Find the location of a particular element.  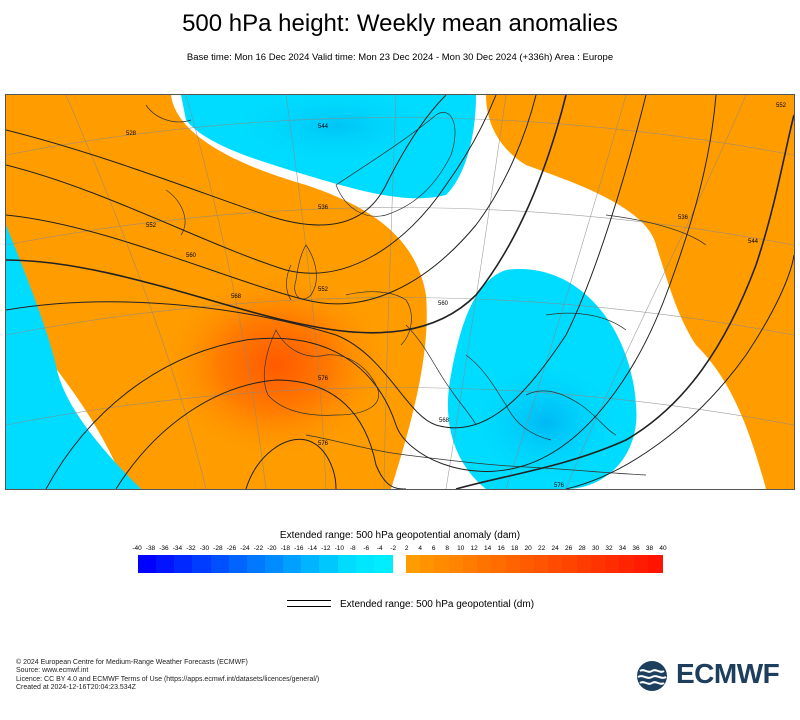

colorbar-tick-label: -12 is located at coordinates (326, 548).